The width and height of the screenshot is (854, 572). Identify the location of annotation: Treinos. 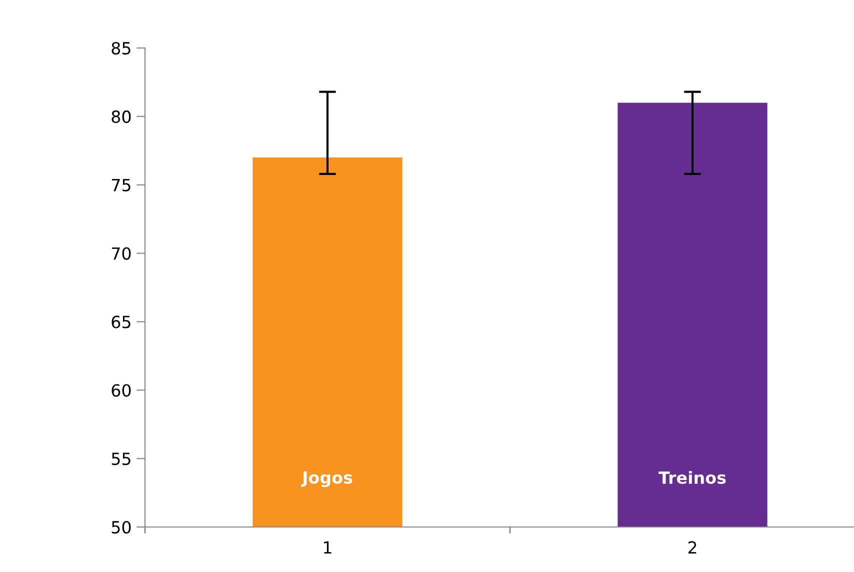
(692, 477).